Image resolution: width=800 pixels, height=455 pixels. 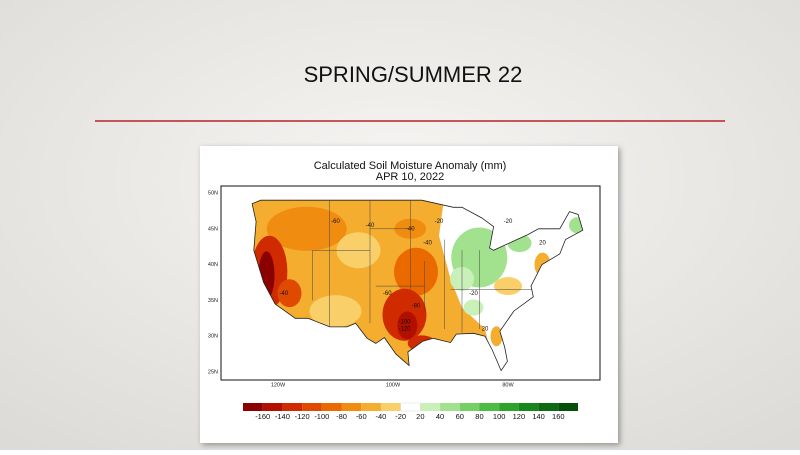 What do you see at coordinates (321, 416) in the screenshot?
I see `colorbar-label: -100` at bounding box center [321, 416].